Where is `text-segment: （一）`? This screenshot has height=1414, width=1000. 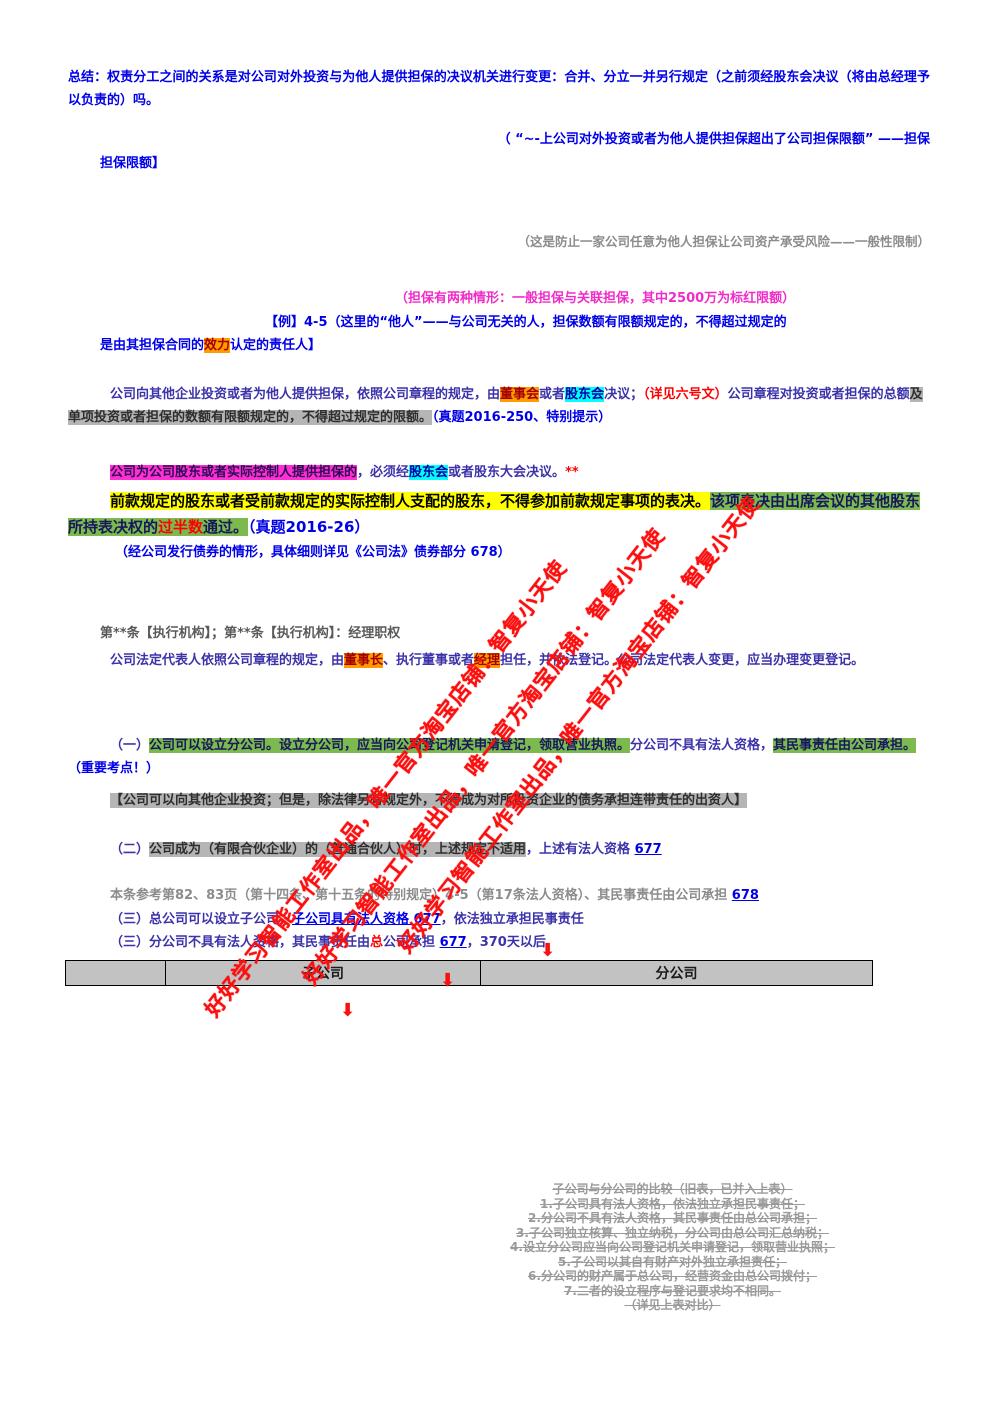
text-segment: （一） is located at coordinates (130, 745).